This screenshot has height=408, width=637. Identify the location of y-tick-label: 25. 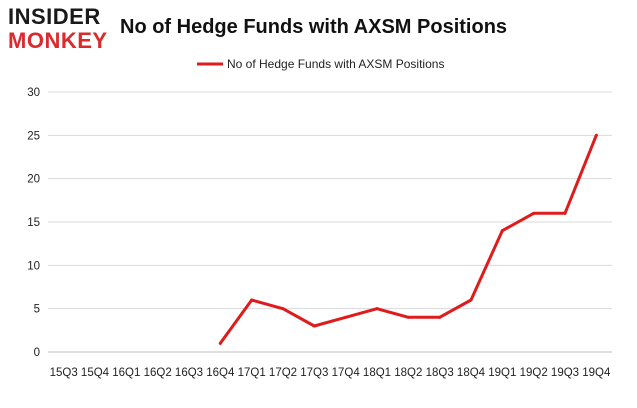
(33, 136).